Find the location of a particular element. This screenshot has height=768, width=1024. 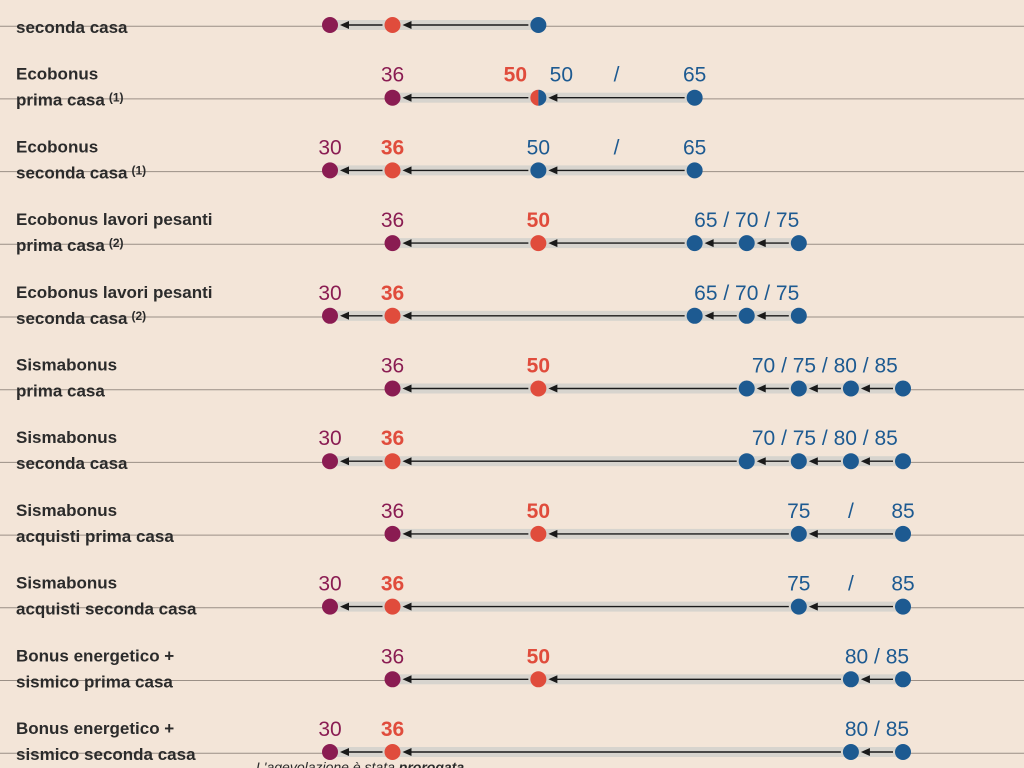

footer-note: L'agevolazione è stata prorogata is located at coordinates (360, 763).